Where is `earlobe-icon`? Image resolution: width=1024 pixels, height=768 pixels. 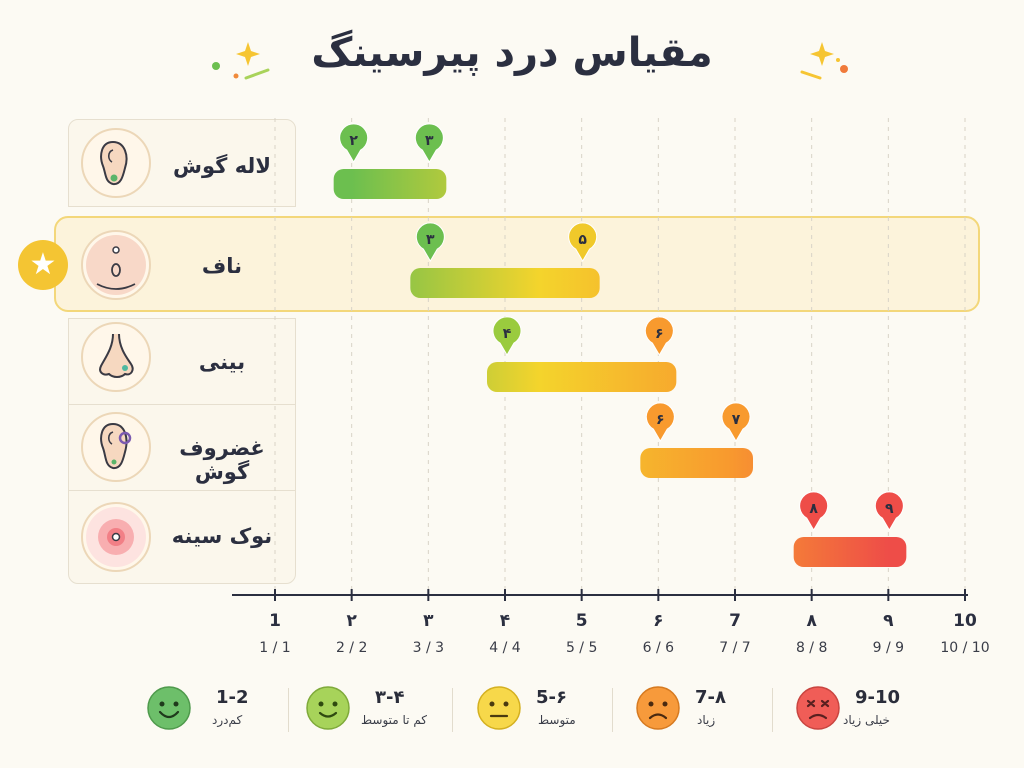
earlobe-icon is located at coordinates (116, 163).